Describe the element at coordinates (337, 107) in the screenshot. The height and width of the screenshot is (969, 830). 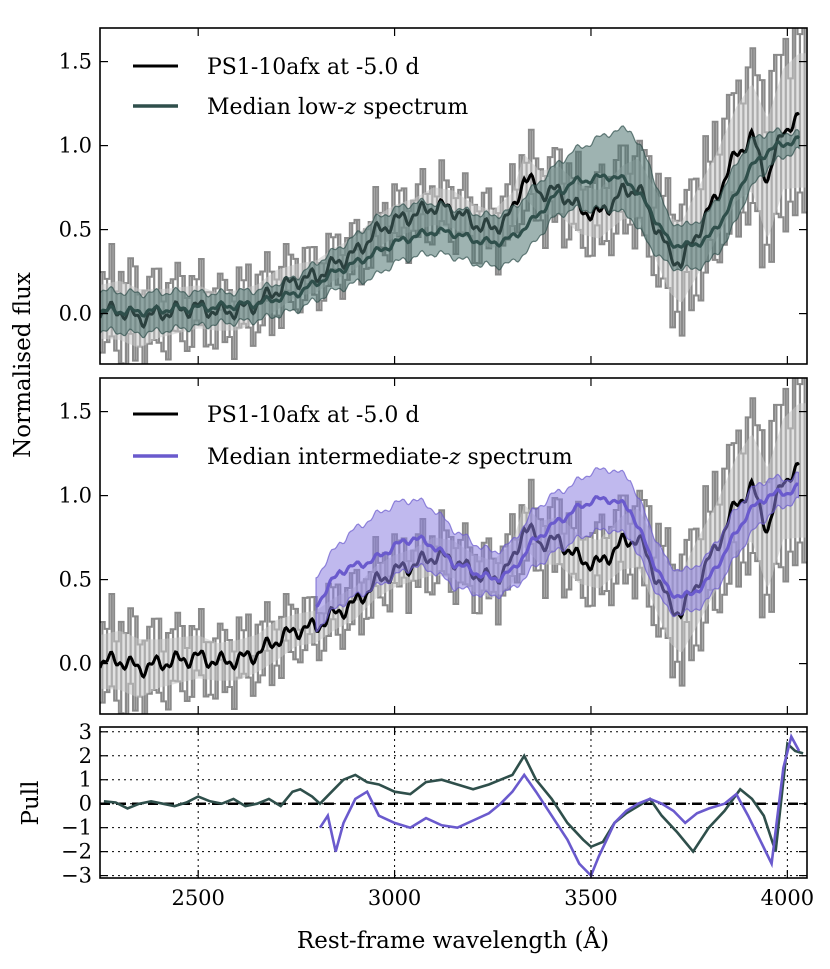
I see `legend-lowz-label: Median low-z spectrum` at that location.